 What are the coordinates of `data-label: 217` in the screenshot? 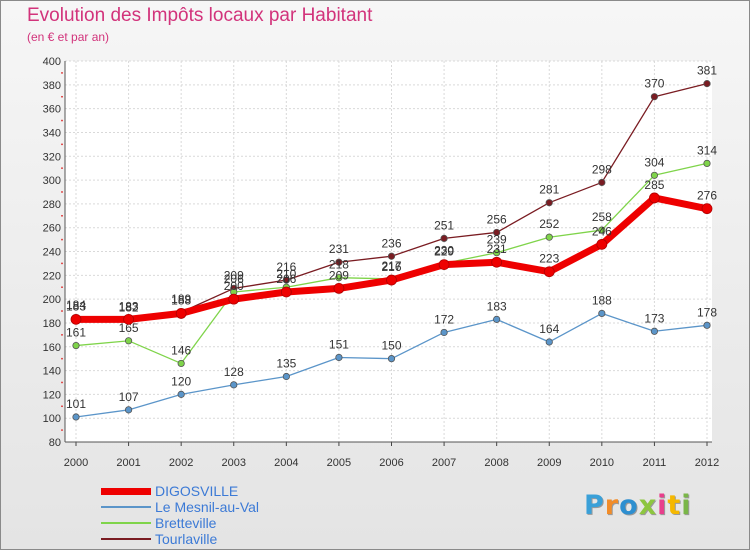 It's located at (391, 266).